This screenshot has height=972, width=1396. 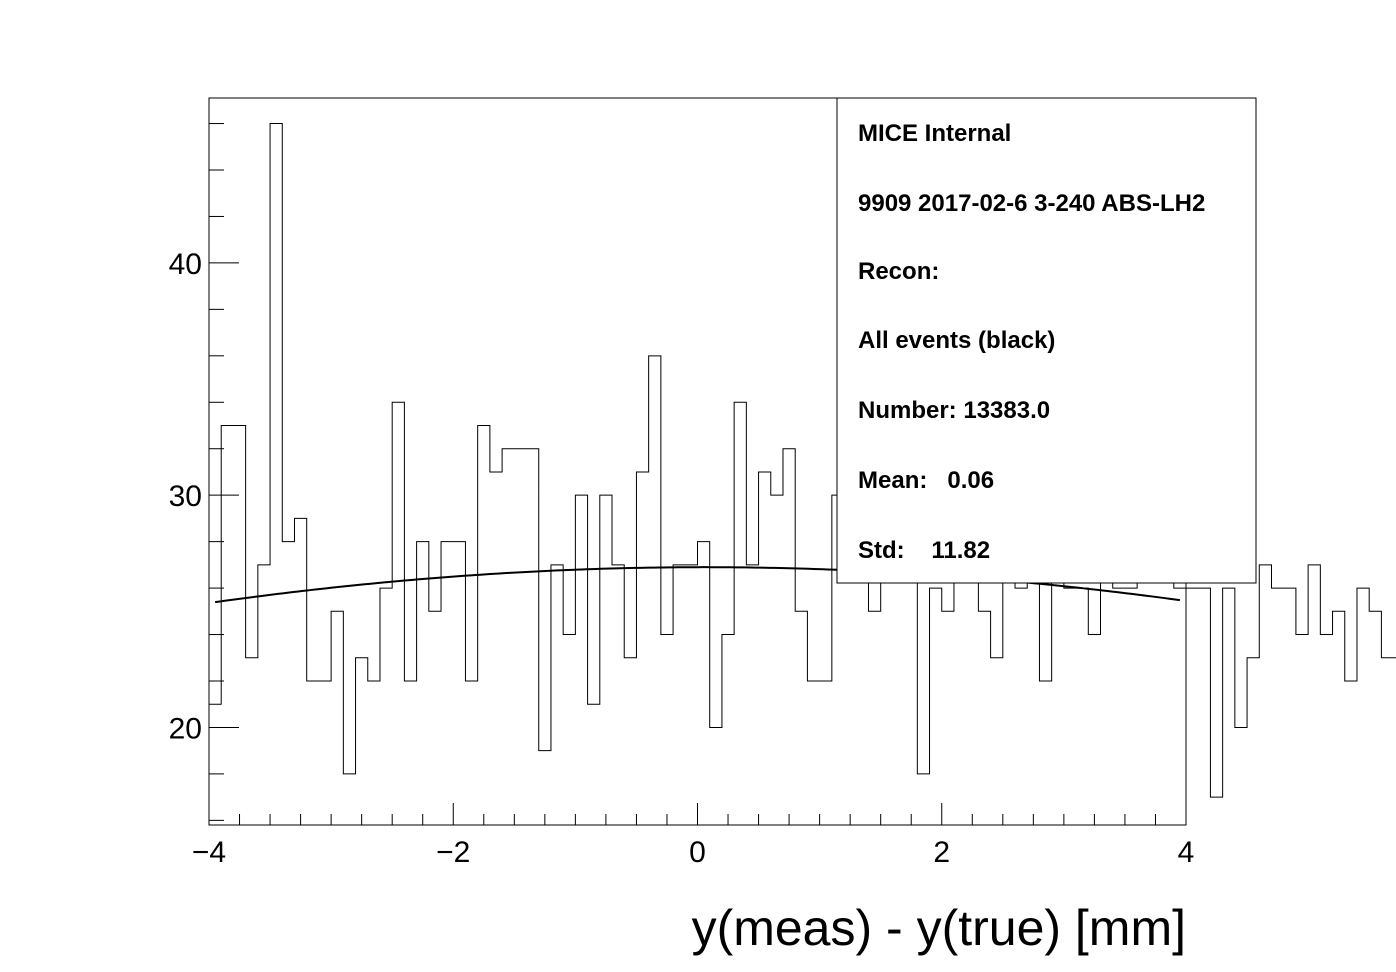 I want to click on y-axis-ticks, so click(x=224, y=472).